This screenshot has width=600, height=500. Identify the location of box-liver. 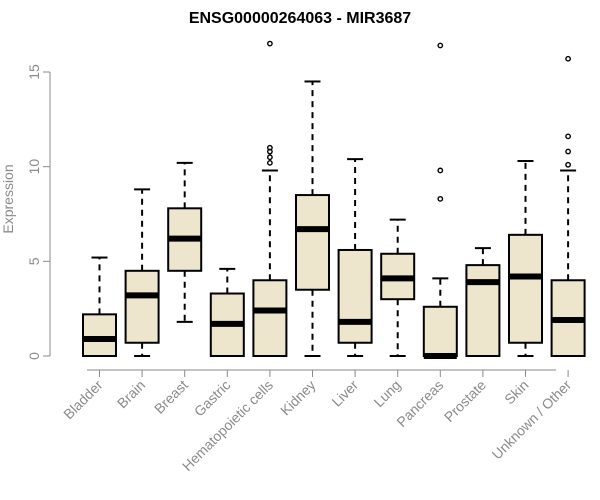
(355, 257).